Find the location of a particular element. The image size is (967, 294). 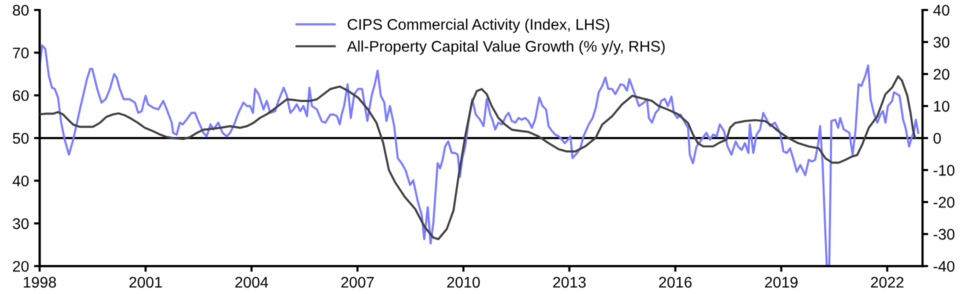

x-tick-label: 2013 is located at coordinates (569, 282).